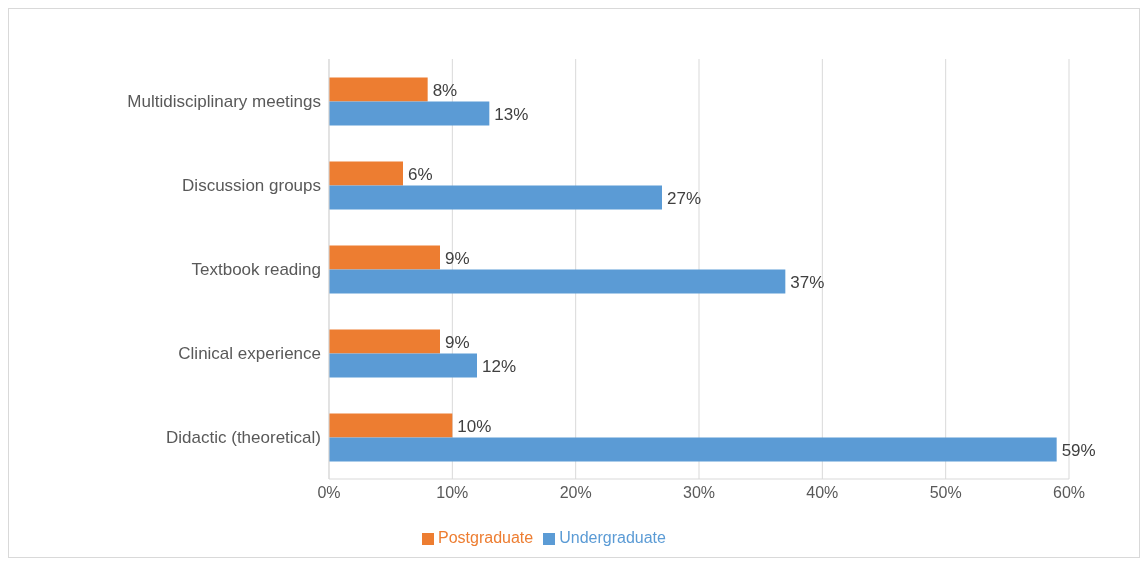 This screenshot has height=565, width=1148. I want to click on legend-label: Undergraduate, so click(612, 537).